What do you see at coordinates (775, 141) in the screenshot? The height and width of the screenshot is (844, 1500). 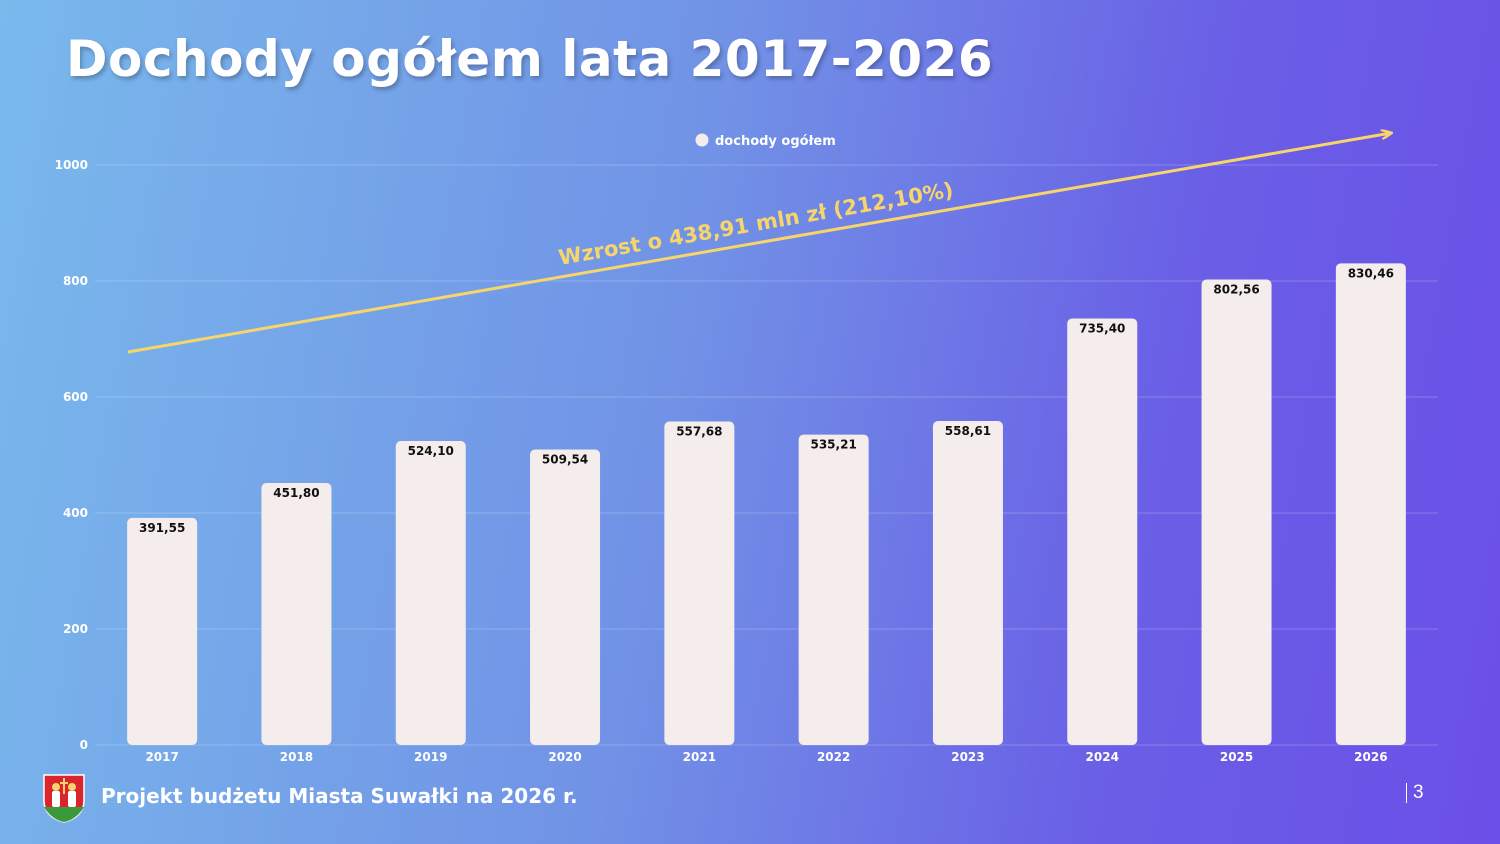 I see `legend-label: dochody ogółem` at bounding box center [775, 141].